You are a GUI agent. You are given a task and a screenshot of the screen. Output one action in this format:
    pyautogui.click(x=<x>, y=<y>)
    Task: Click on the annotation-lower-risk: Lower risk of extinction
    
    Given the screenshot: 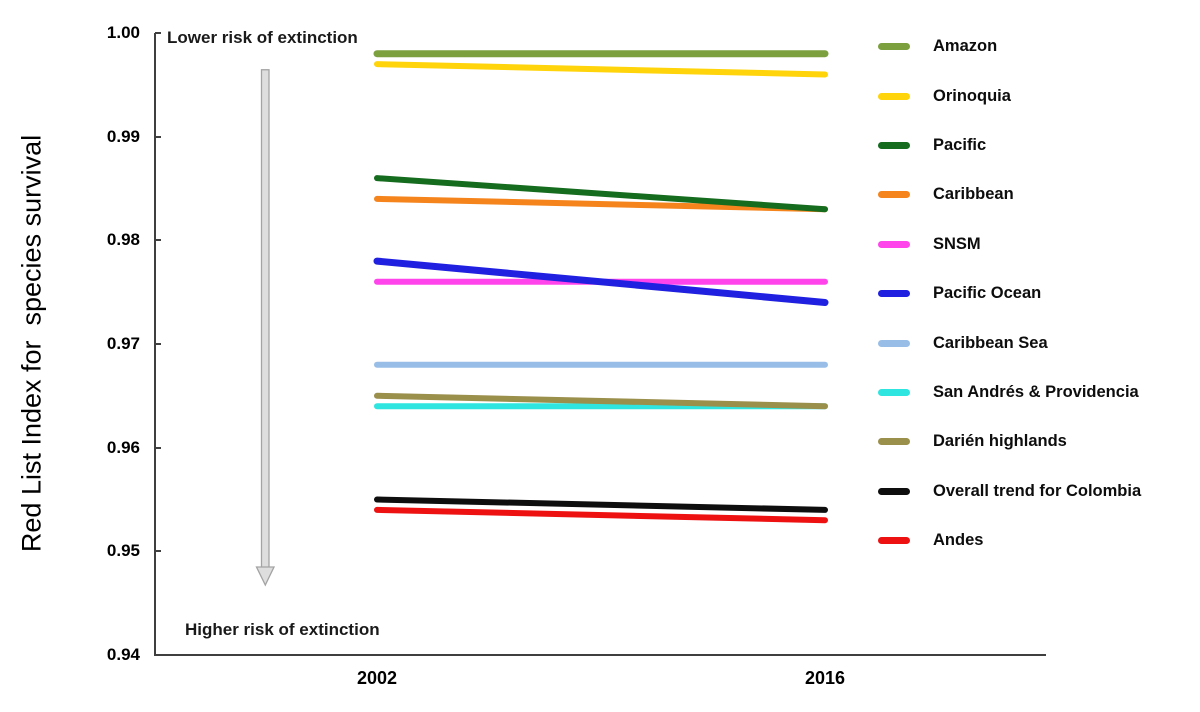 What is the action you would take?
    pyautogui.click(x=262, y=37)
    